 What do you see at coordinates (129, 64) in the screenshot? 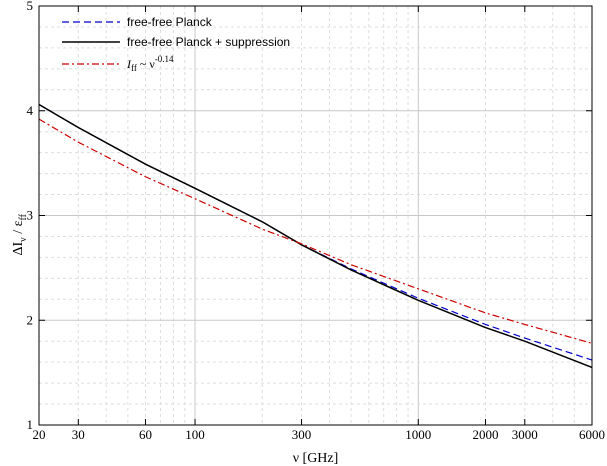
I see `legend-label-power-law-i: I` at bounding box center [129, 64].